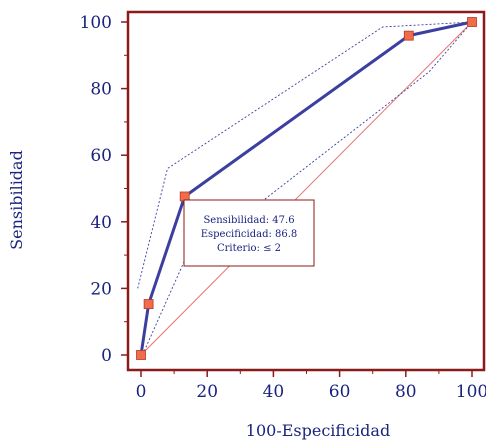 The width and height of the screenshot is (486, 444). Describe the element at coordinates (106, 356) in the screenshot. I see `y-tick-label: 0` at that location.